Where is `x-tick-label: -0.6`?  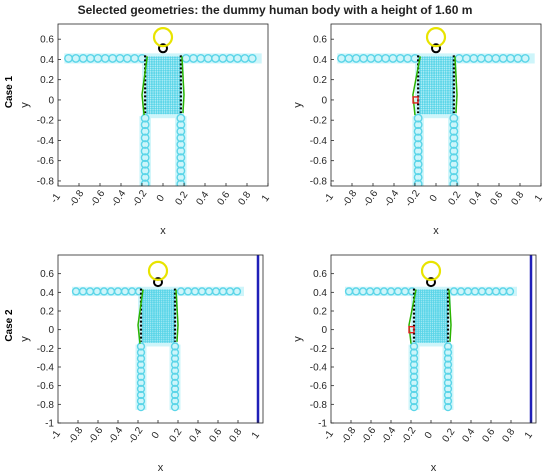 x-tick-label: -0.6 is located at coordinates (369, 435).